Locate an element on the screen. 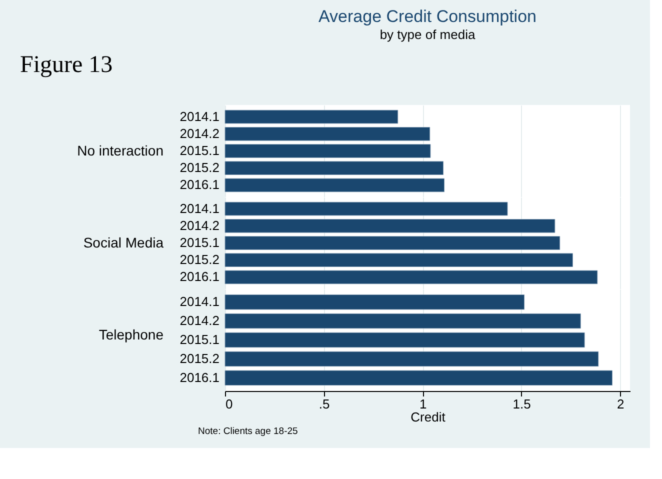  x-tick-label: 1 is located at coordinates (423, 404).